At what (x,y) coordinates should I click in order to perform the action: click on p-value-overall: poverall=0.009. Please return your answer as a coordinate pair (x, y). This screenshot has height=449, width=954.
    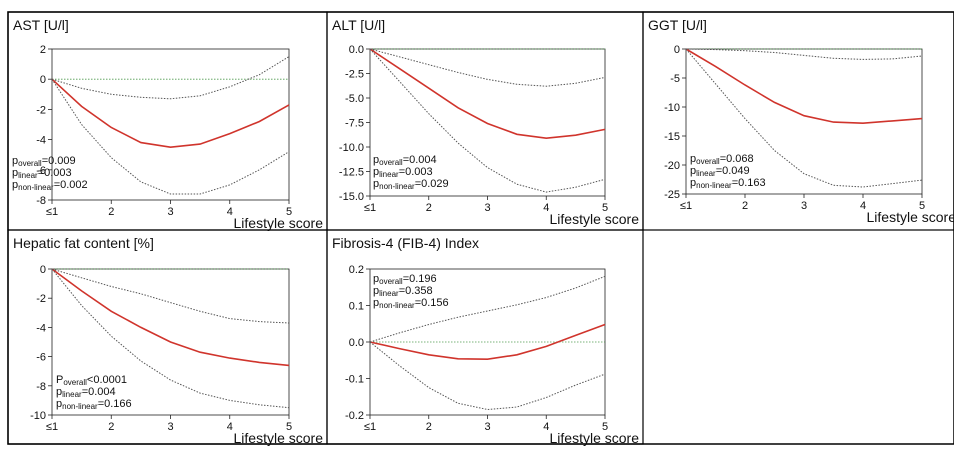
    Looking at the image, I should click on (44, 161).